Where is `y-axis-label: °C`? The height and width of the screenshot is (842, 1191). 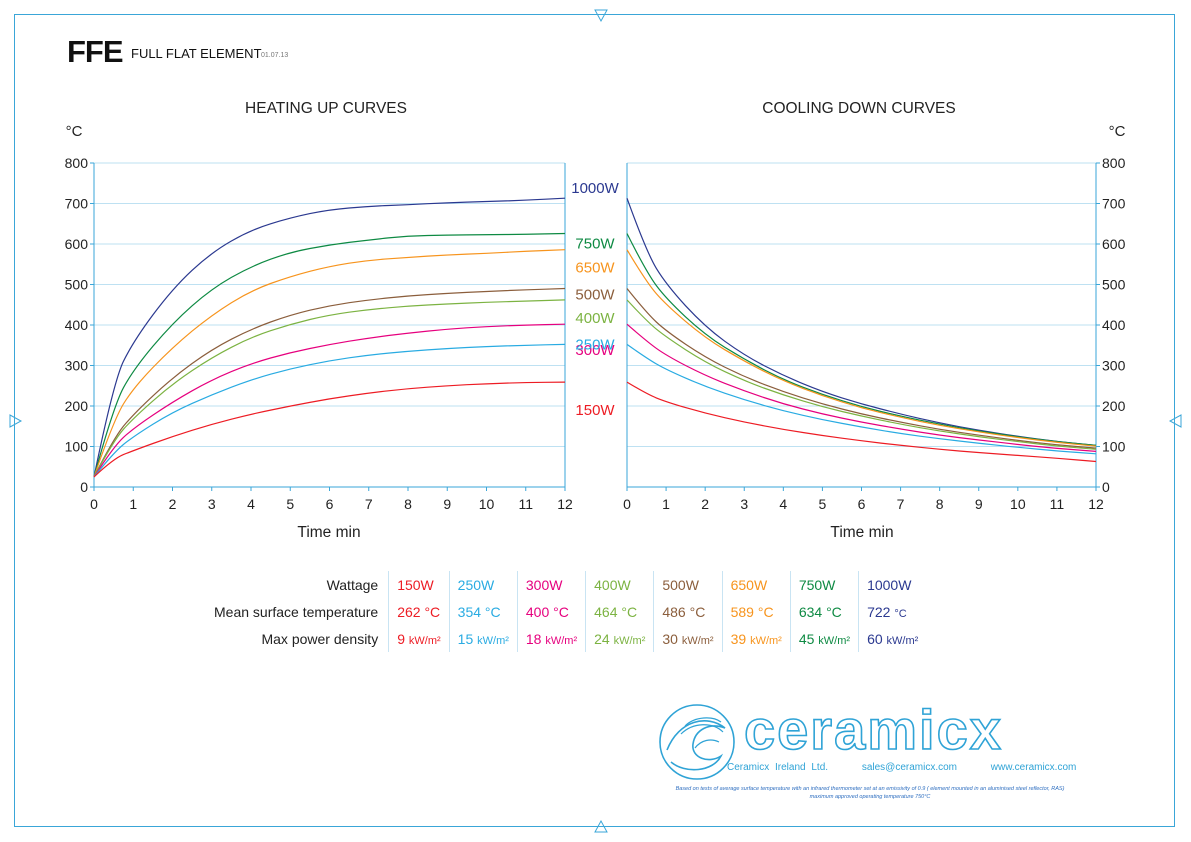
y-axis-label: °C is located at coordinates (74, 131).